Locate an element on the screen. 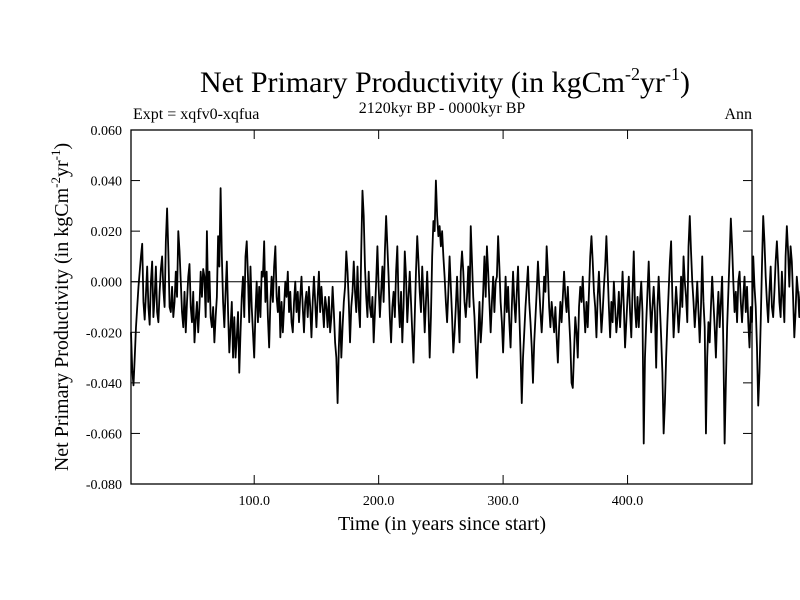 This screenshot has height=600, width=800. x-tick-label: 400.0 is located at coordinates (628, 501).